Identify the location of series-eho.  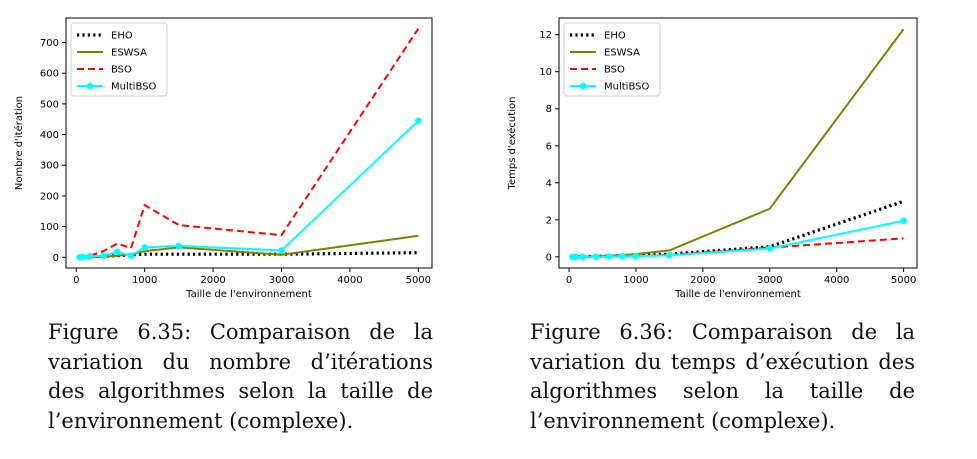
(738, 229).